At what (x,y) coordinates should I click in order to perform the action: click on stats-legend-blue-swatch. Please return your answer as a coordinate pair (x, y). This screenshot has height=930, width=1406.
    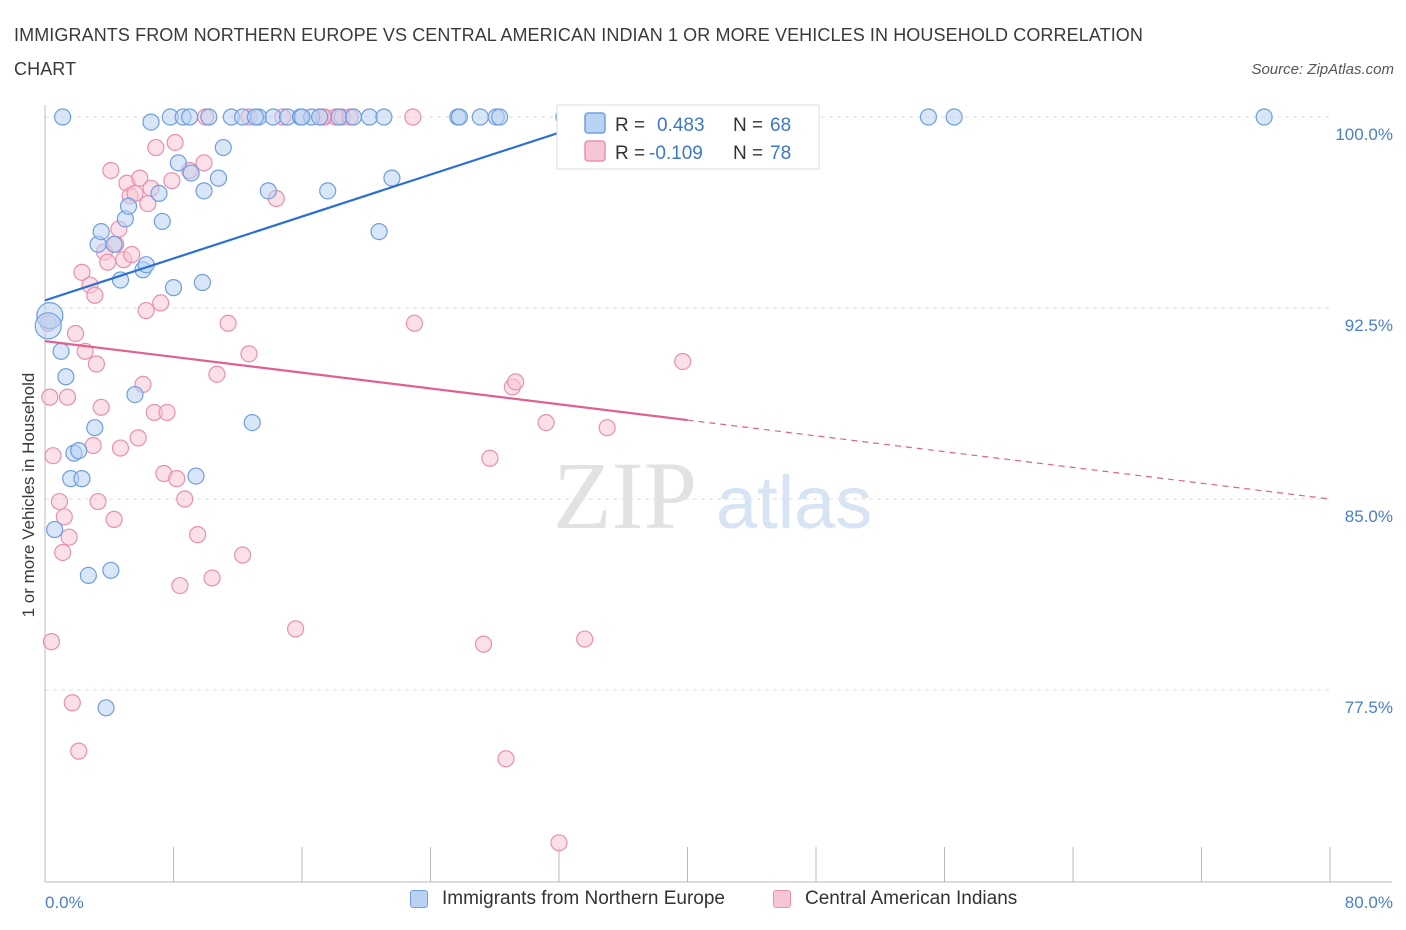
    Looking at the image, I should click on (595, 123).